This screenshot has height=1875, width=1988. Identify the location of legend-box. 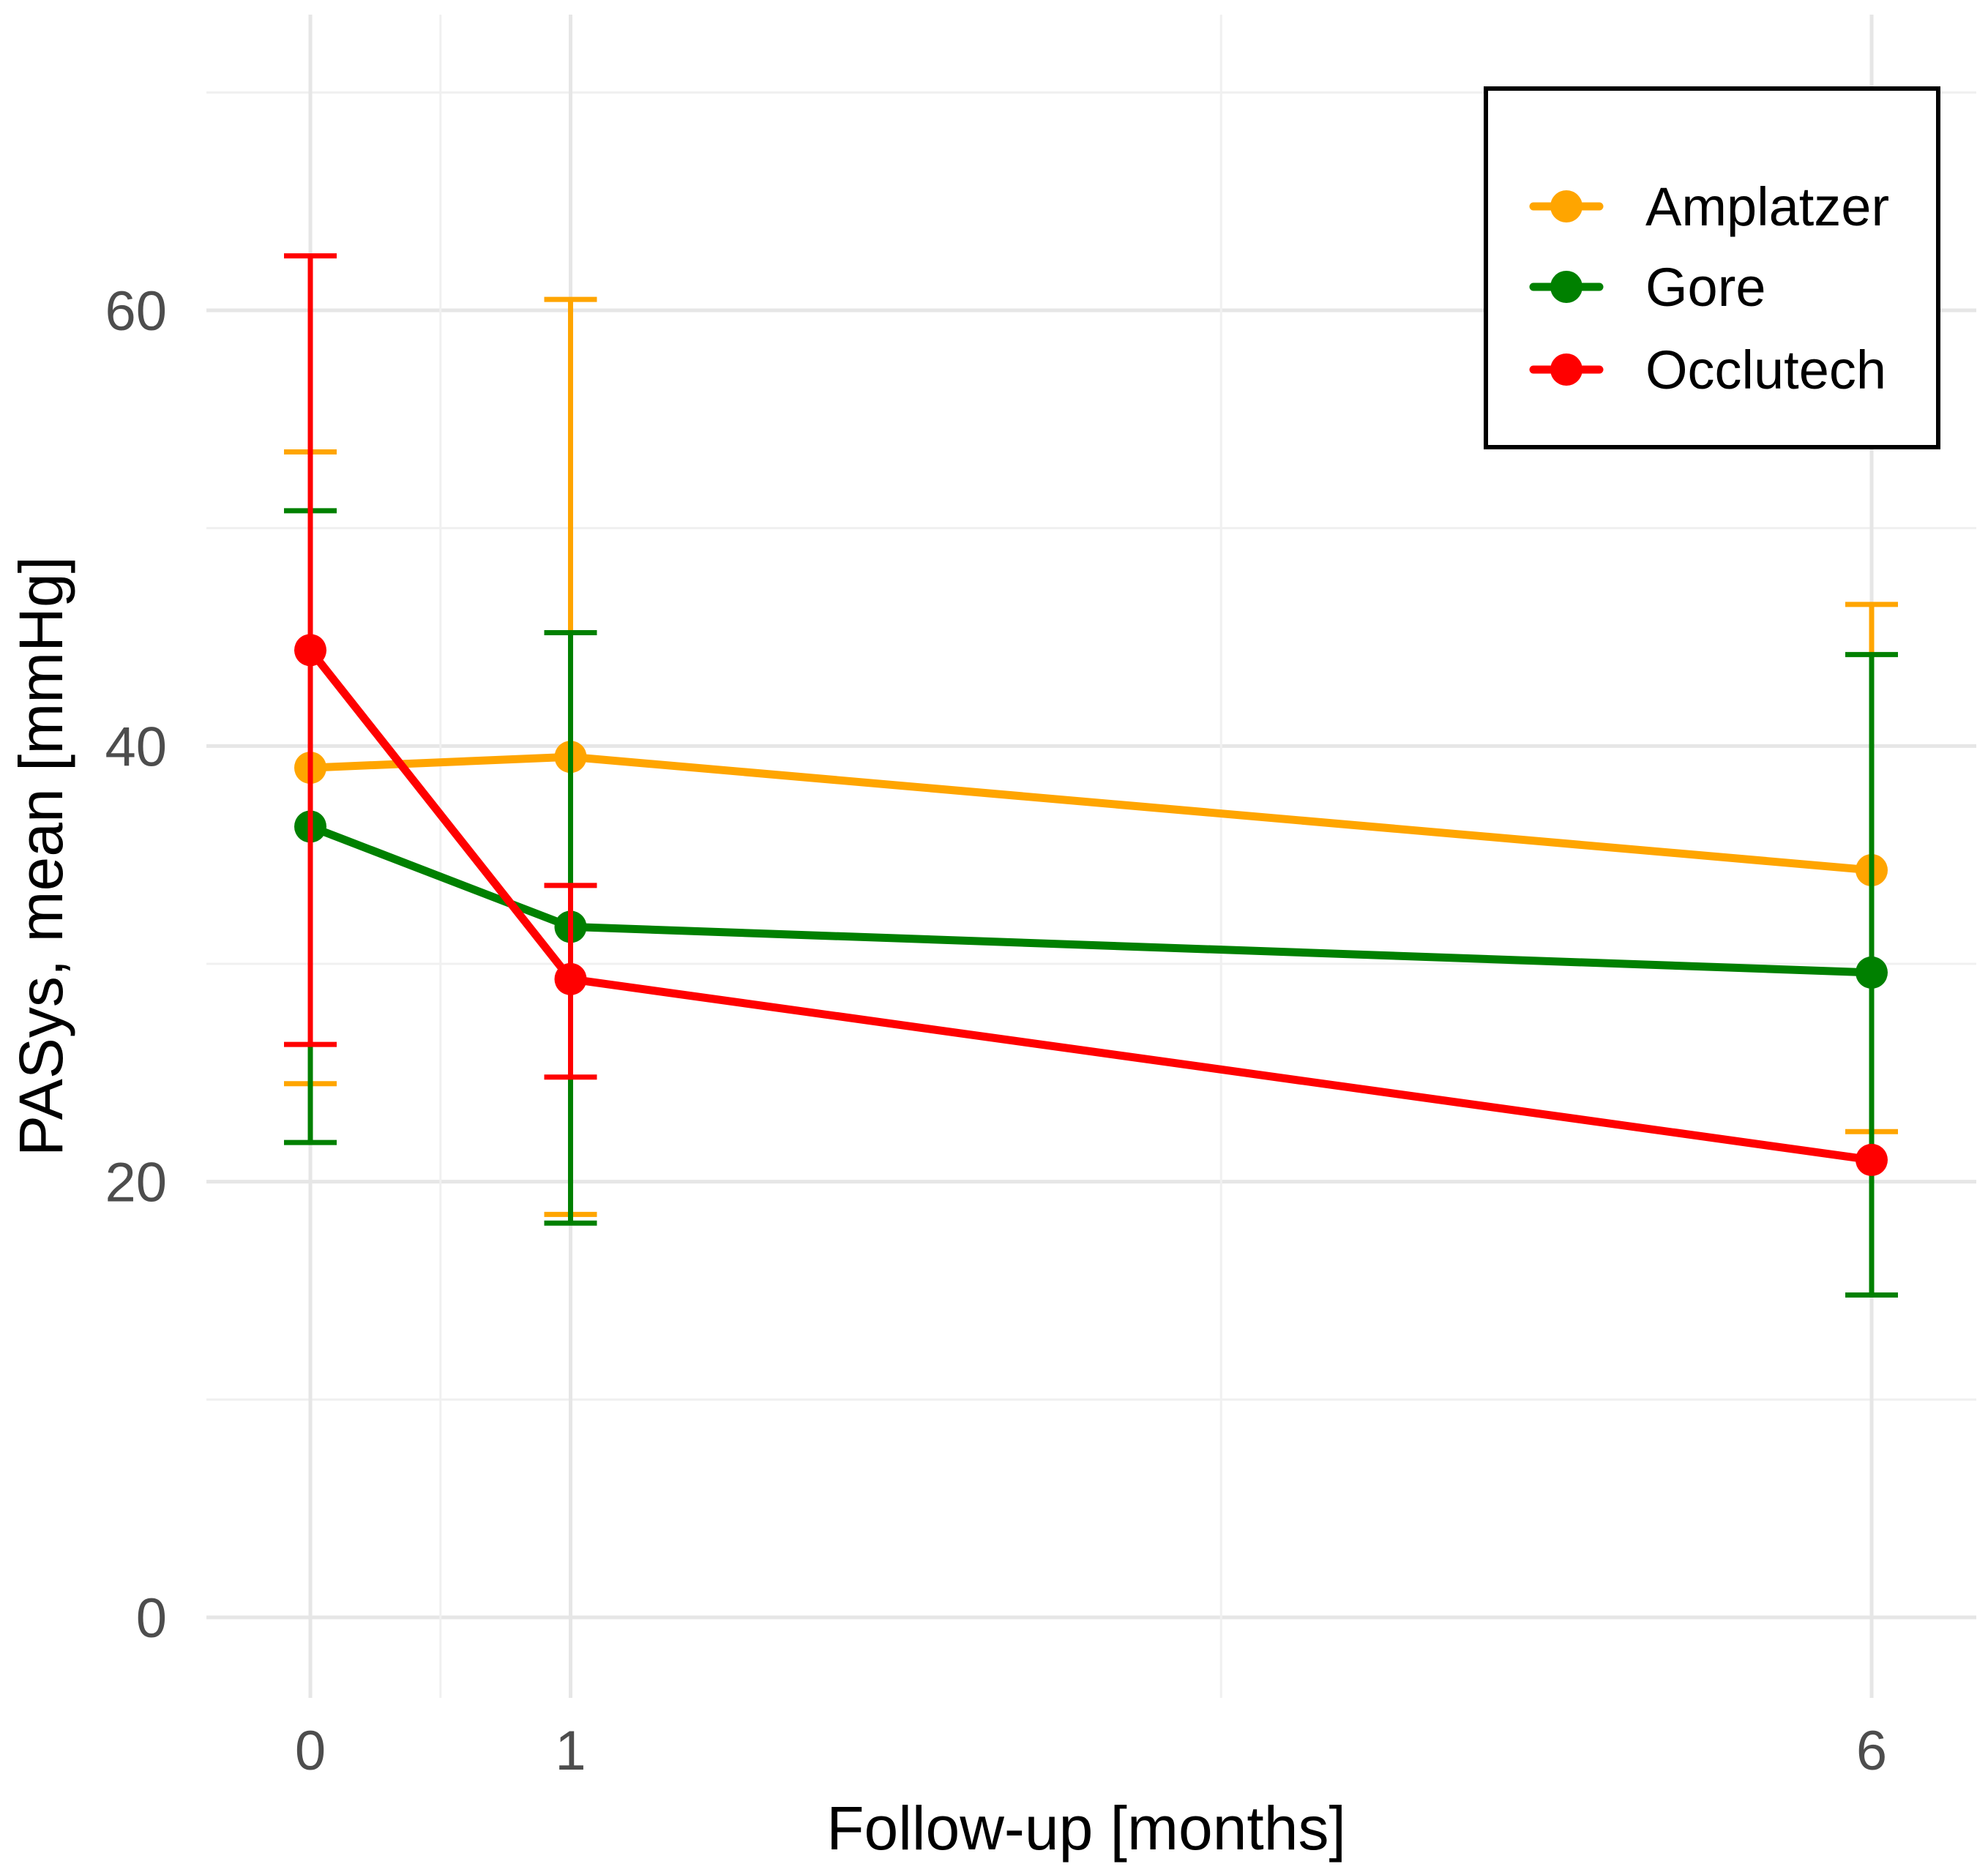
(1712, 267).